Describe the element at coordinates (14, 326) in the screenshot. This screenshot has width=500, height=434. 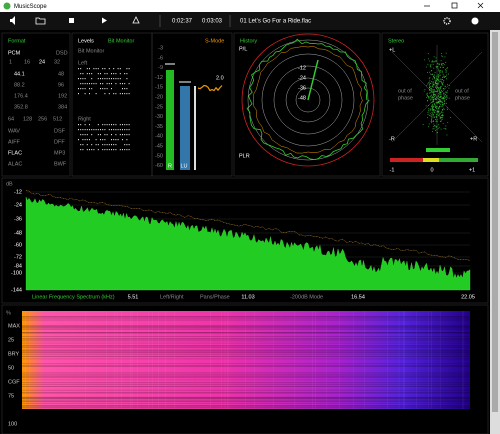
I see `spectrogram-tick: MAX` at that location.